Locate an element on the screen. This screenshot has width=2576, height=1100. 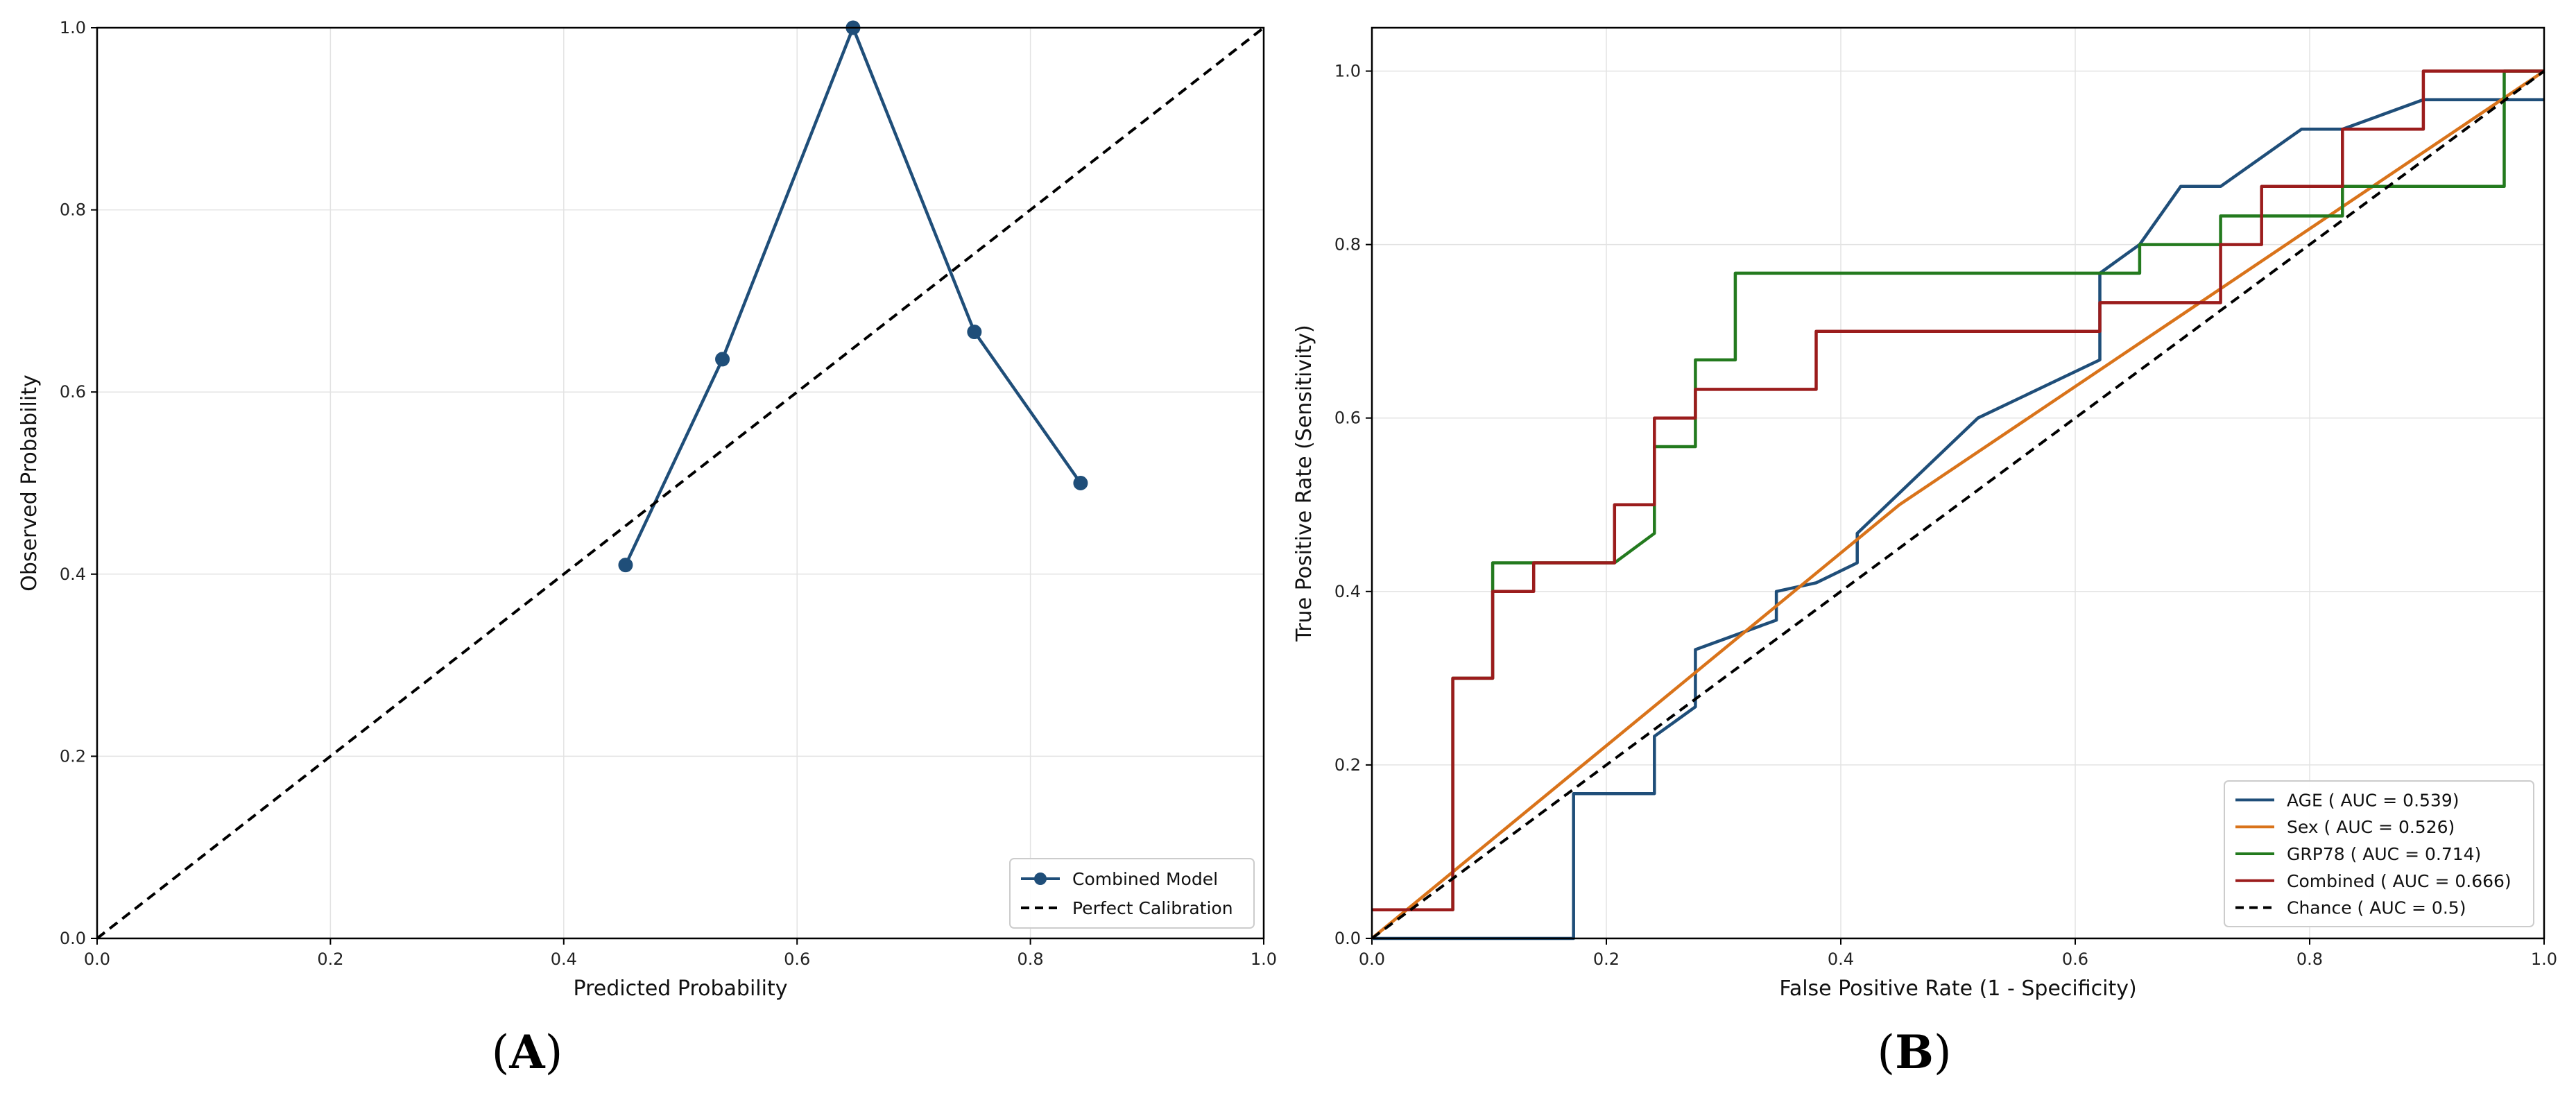
legend: Combined Model Perfect Calibration is located at coordinates (1132, 893).